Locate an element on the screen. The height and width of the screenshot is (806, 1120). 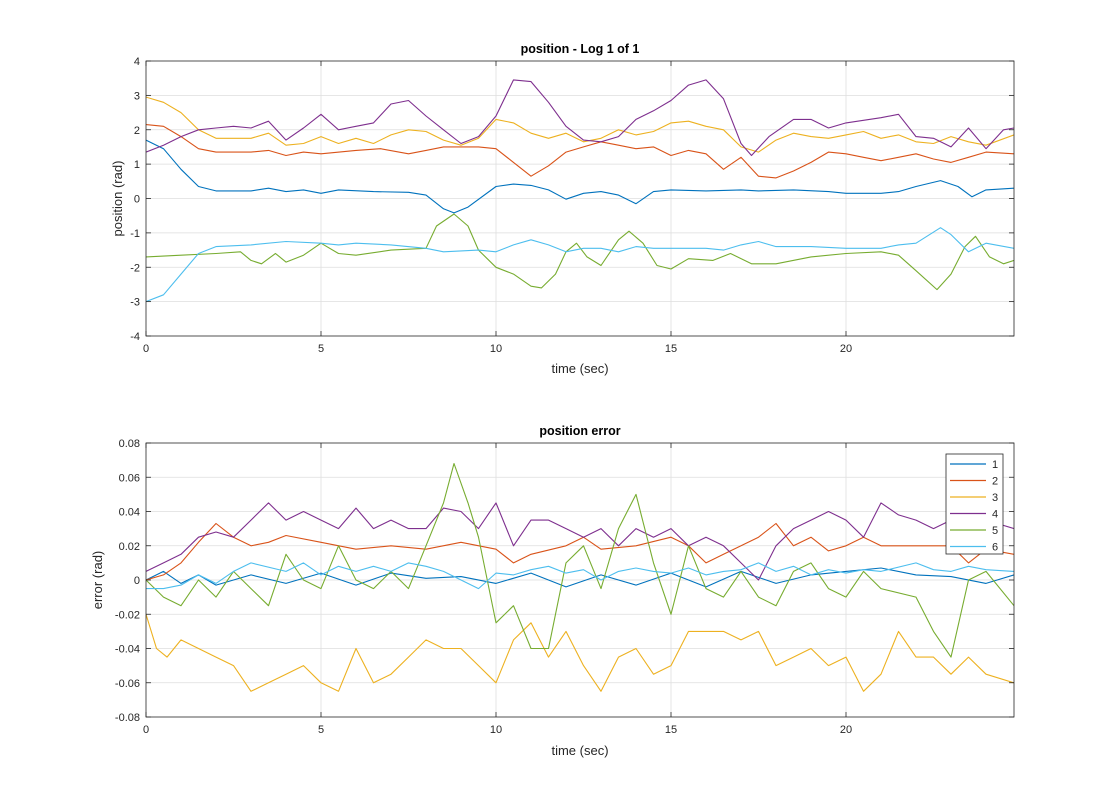
position-series-3-line is located at coordinates (580, 124).